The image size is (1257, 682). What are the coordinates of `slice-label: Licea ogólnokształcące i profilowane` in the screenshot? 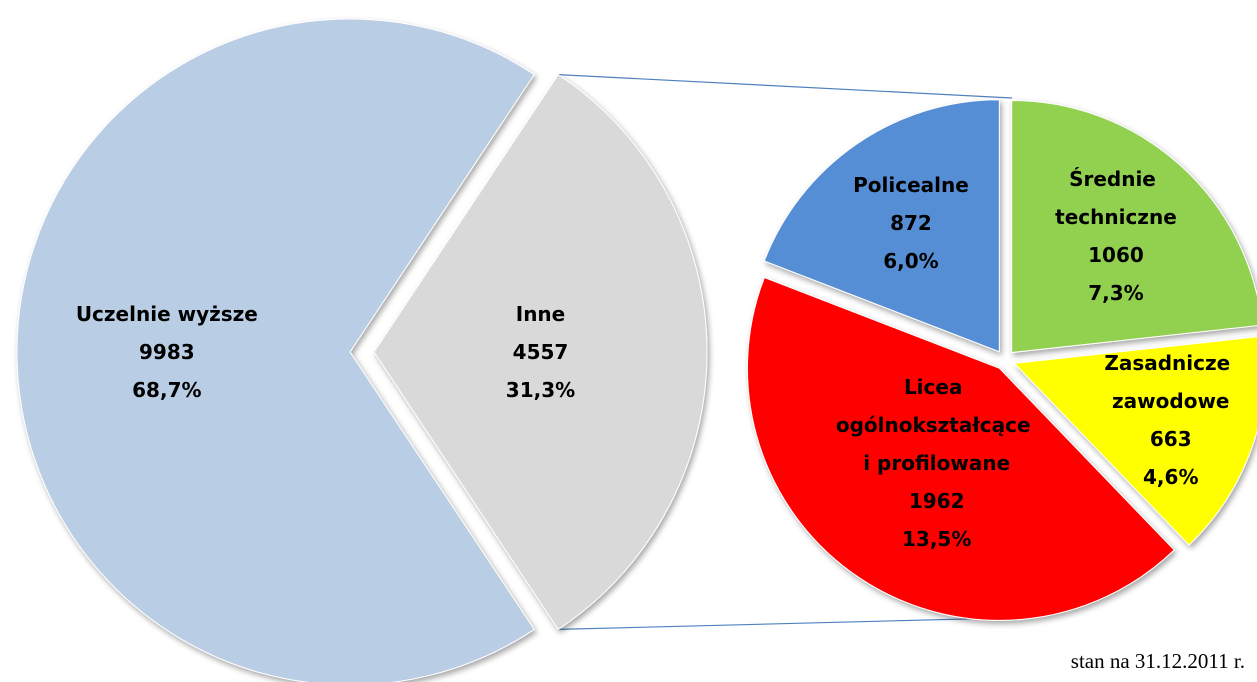 It's located at (937, 425).